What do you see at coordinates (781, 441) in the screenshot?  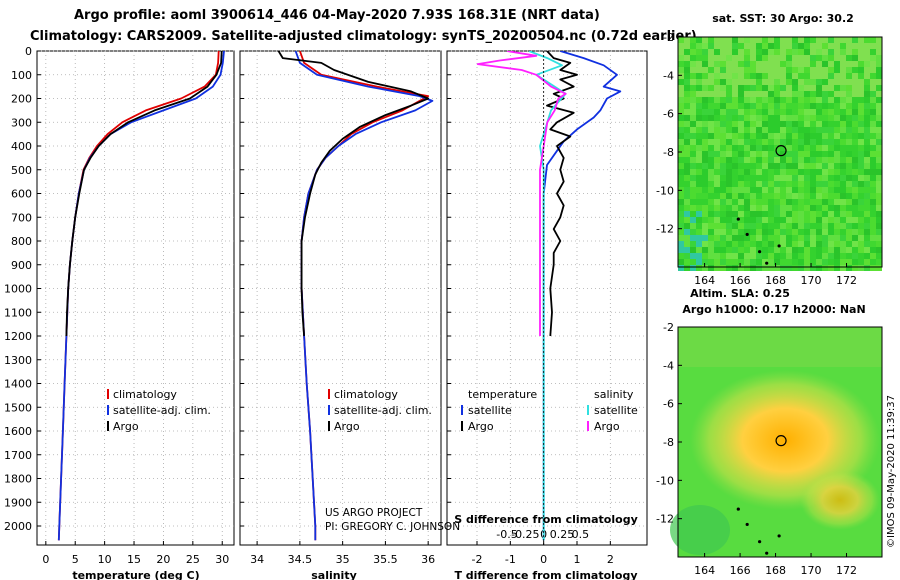 I see `argo-location-marker` at bounding box center [781, 441].